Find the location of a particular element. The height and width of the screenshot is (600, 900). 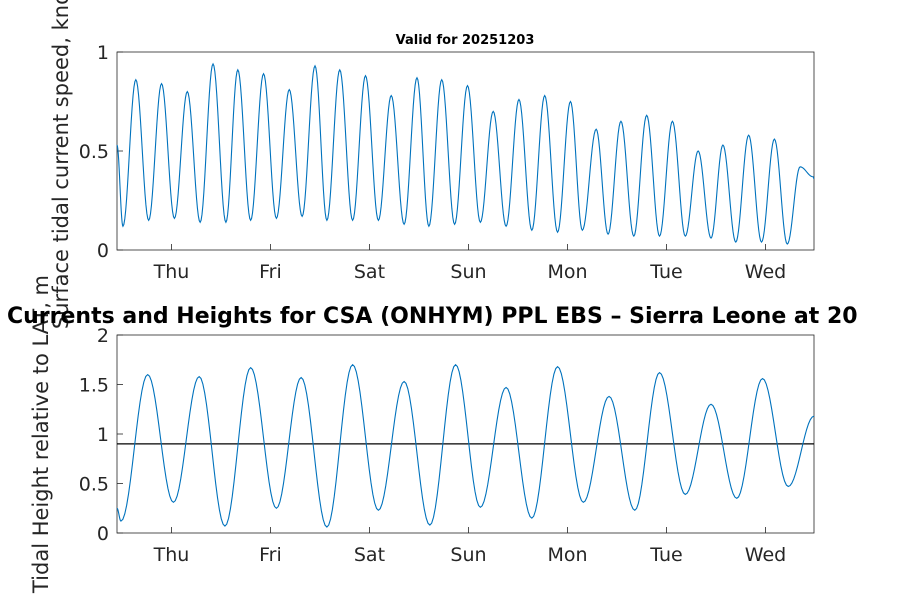

current-speed-title: Valid for 20251203 is located at coordinates (465, 40).